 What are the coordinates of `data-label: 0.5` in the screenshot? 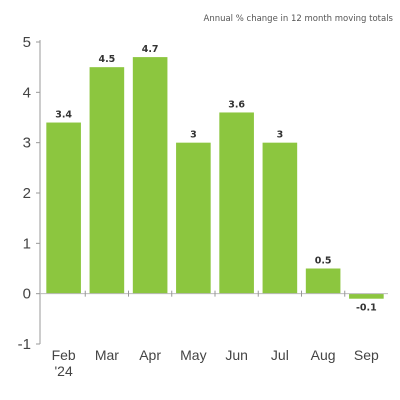 It's located at (323, 261).